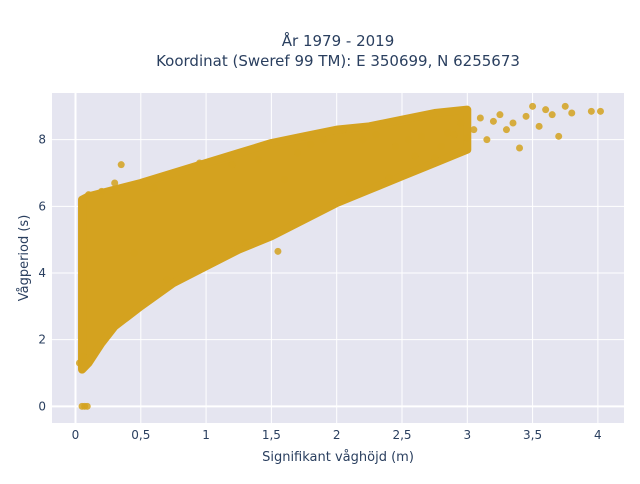  Describe the element at coordinates (140, 435) in the screenshot. I see `x-tick-label: 0,5` at that location.